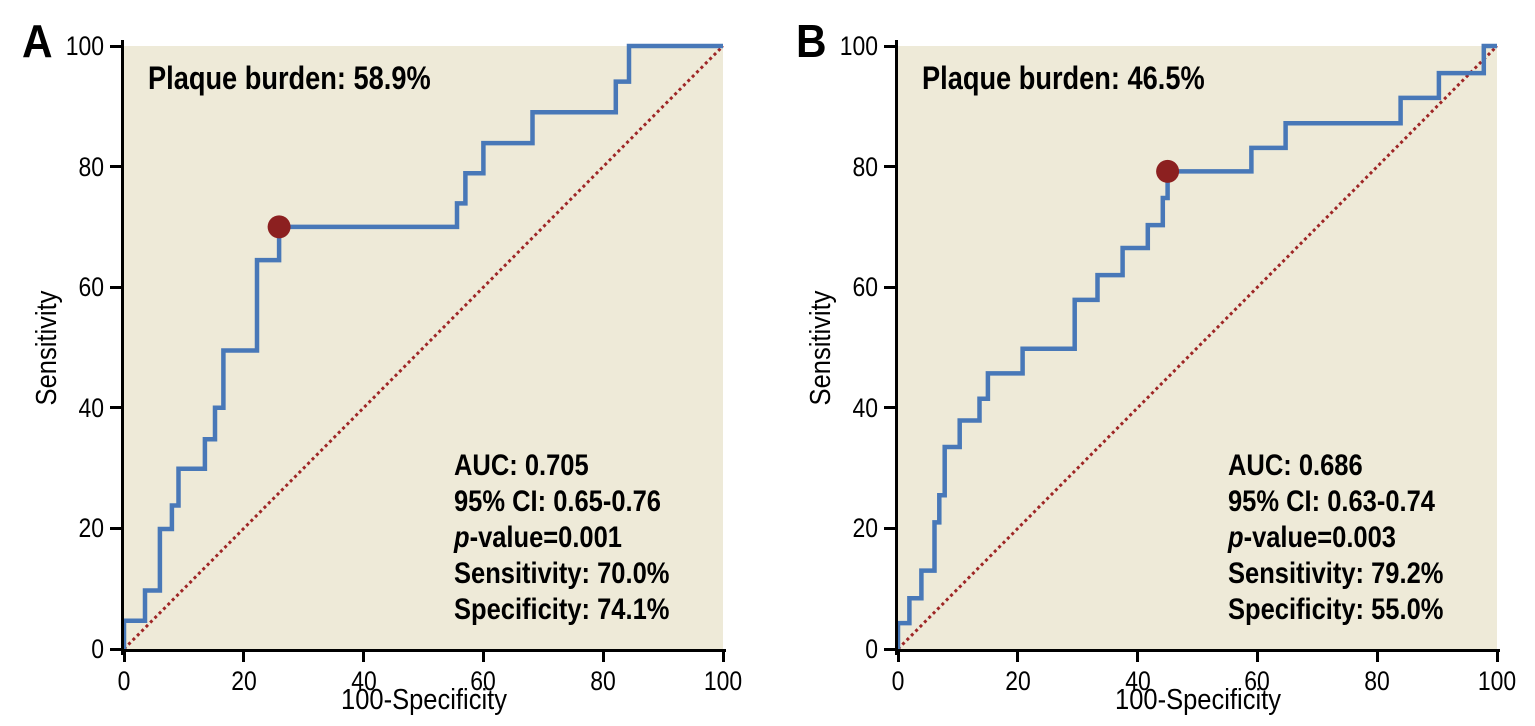 This screenshot has height=726, width=1535. Describe the element at coordinates (1331, 501) in the screenshot. I see `stat-line: 95% CI: 0.63-0.74` at that location.